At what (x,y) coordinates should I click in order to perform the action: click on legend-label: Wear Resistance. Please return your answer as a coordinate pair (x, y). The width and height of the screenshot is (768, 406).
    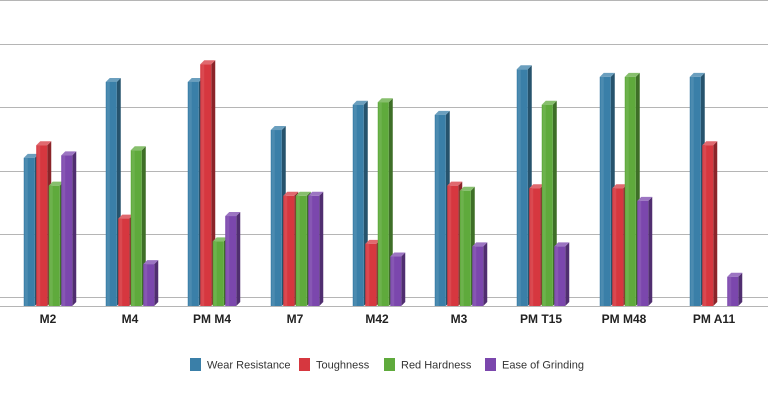
    Looking at the image, I should click on (249, 366).